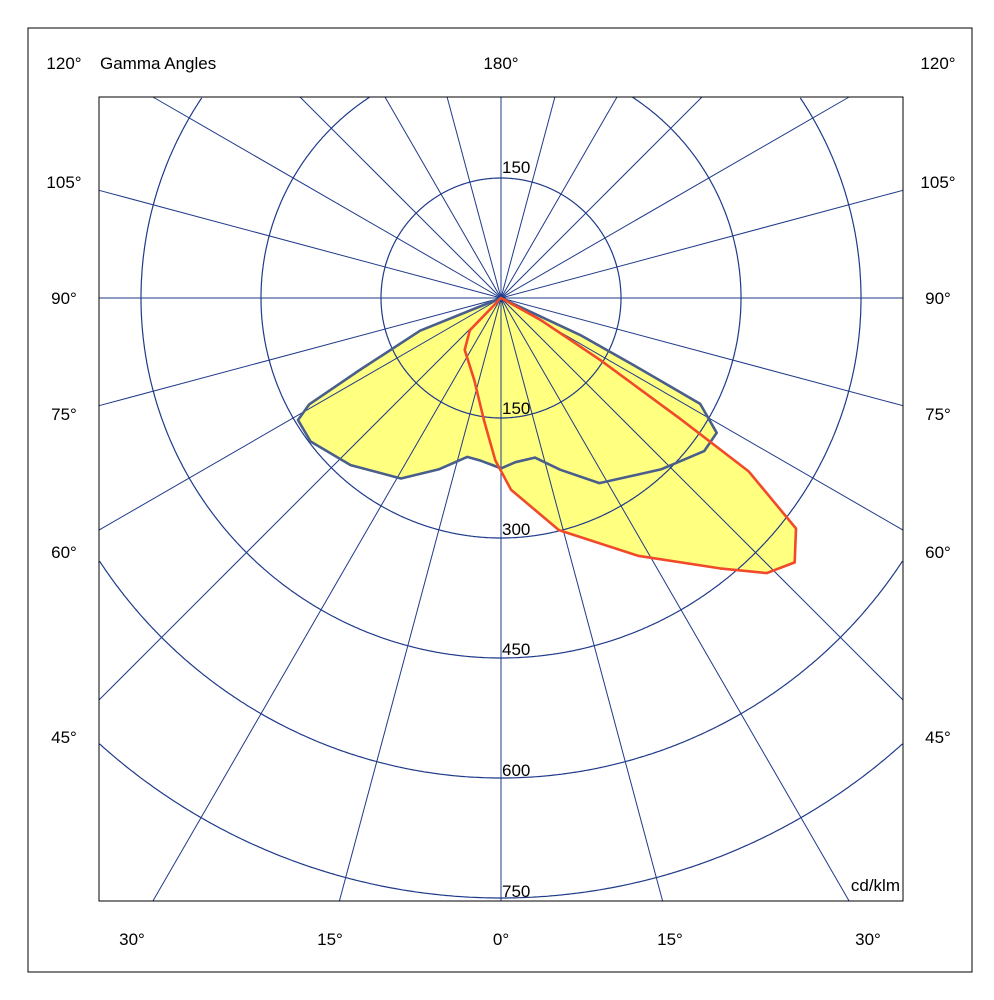 The width and height of the screenshot is (994, 1000). What do you see at coordinates (516, 770) in the screenshot?
I see `radial-tick-600: 600` at bounding box center [516, 770].